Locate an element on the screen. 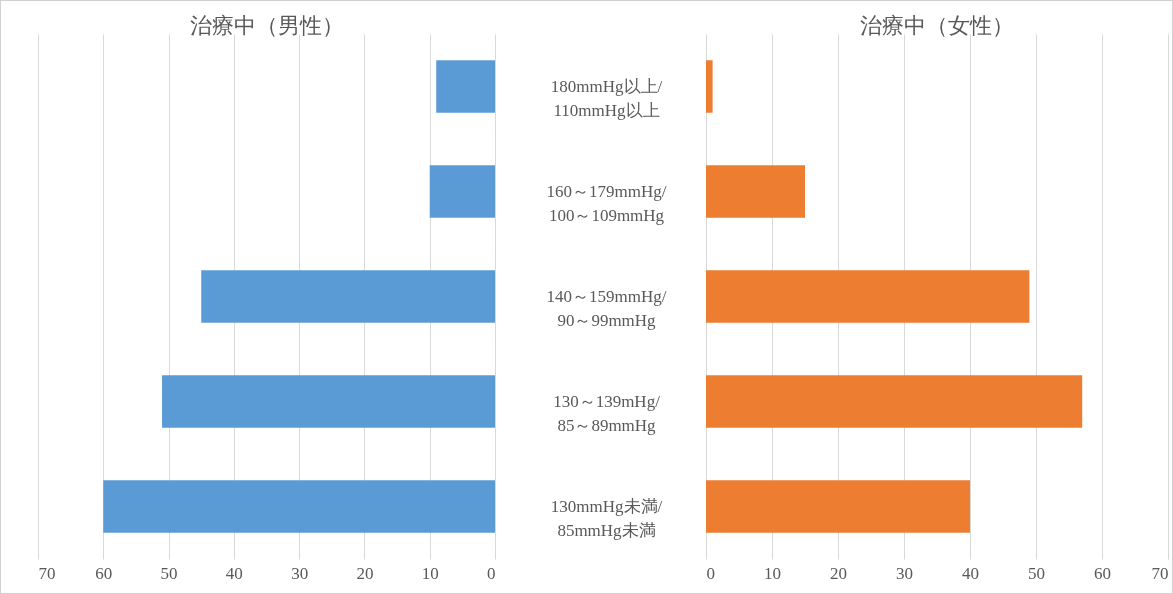 The height and width of the screenshot is (594, 1173). y-tick-label: 140～159mmHg/90～99mmHg is located at coordinates (606, 308).